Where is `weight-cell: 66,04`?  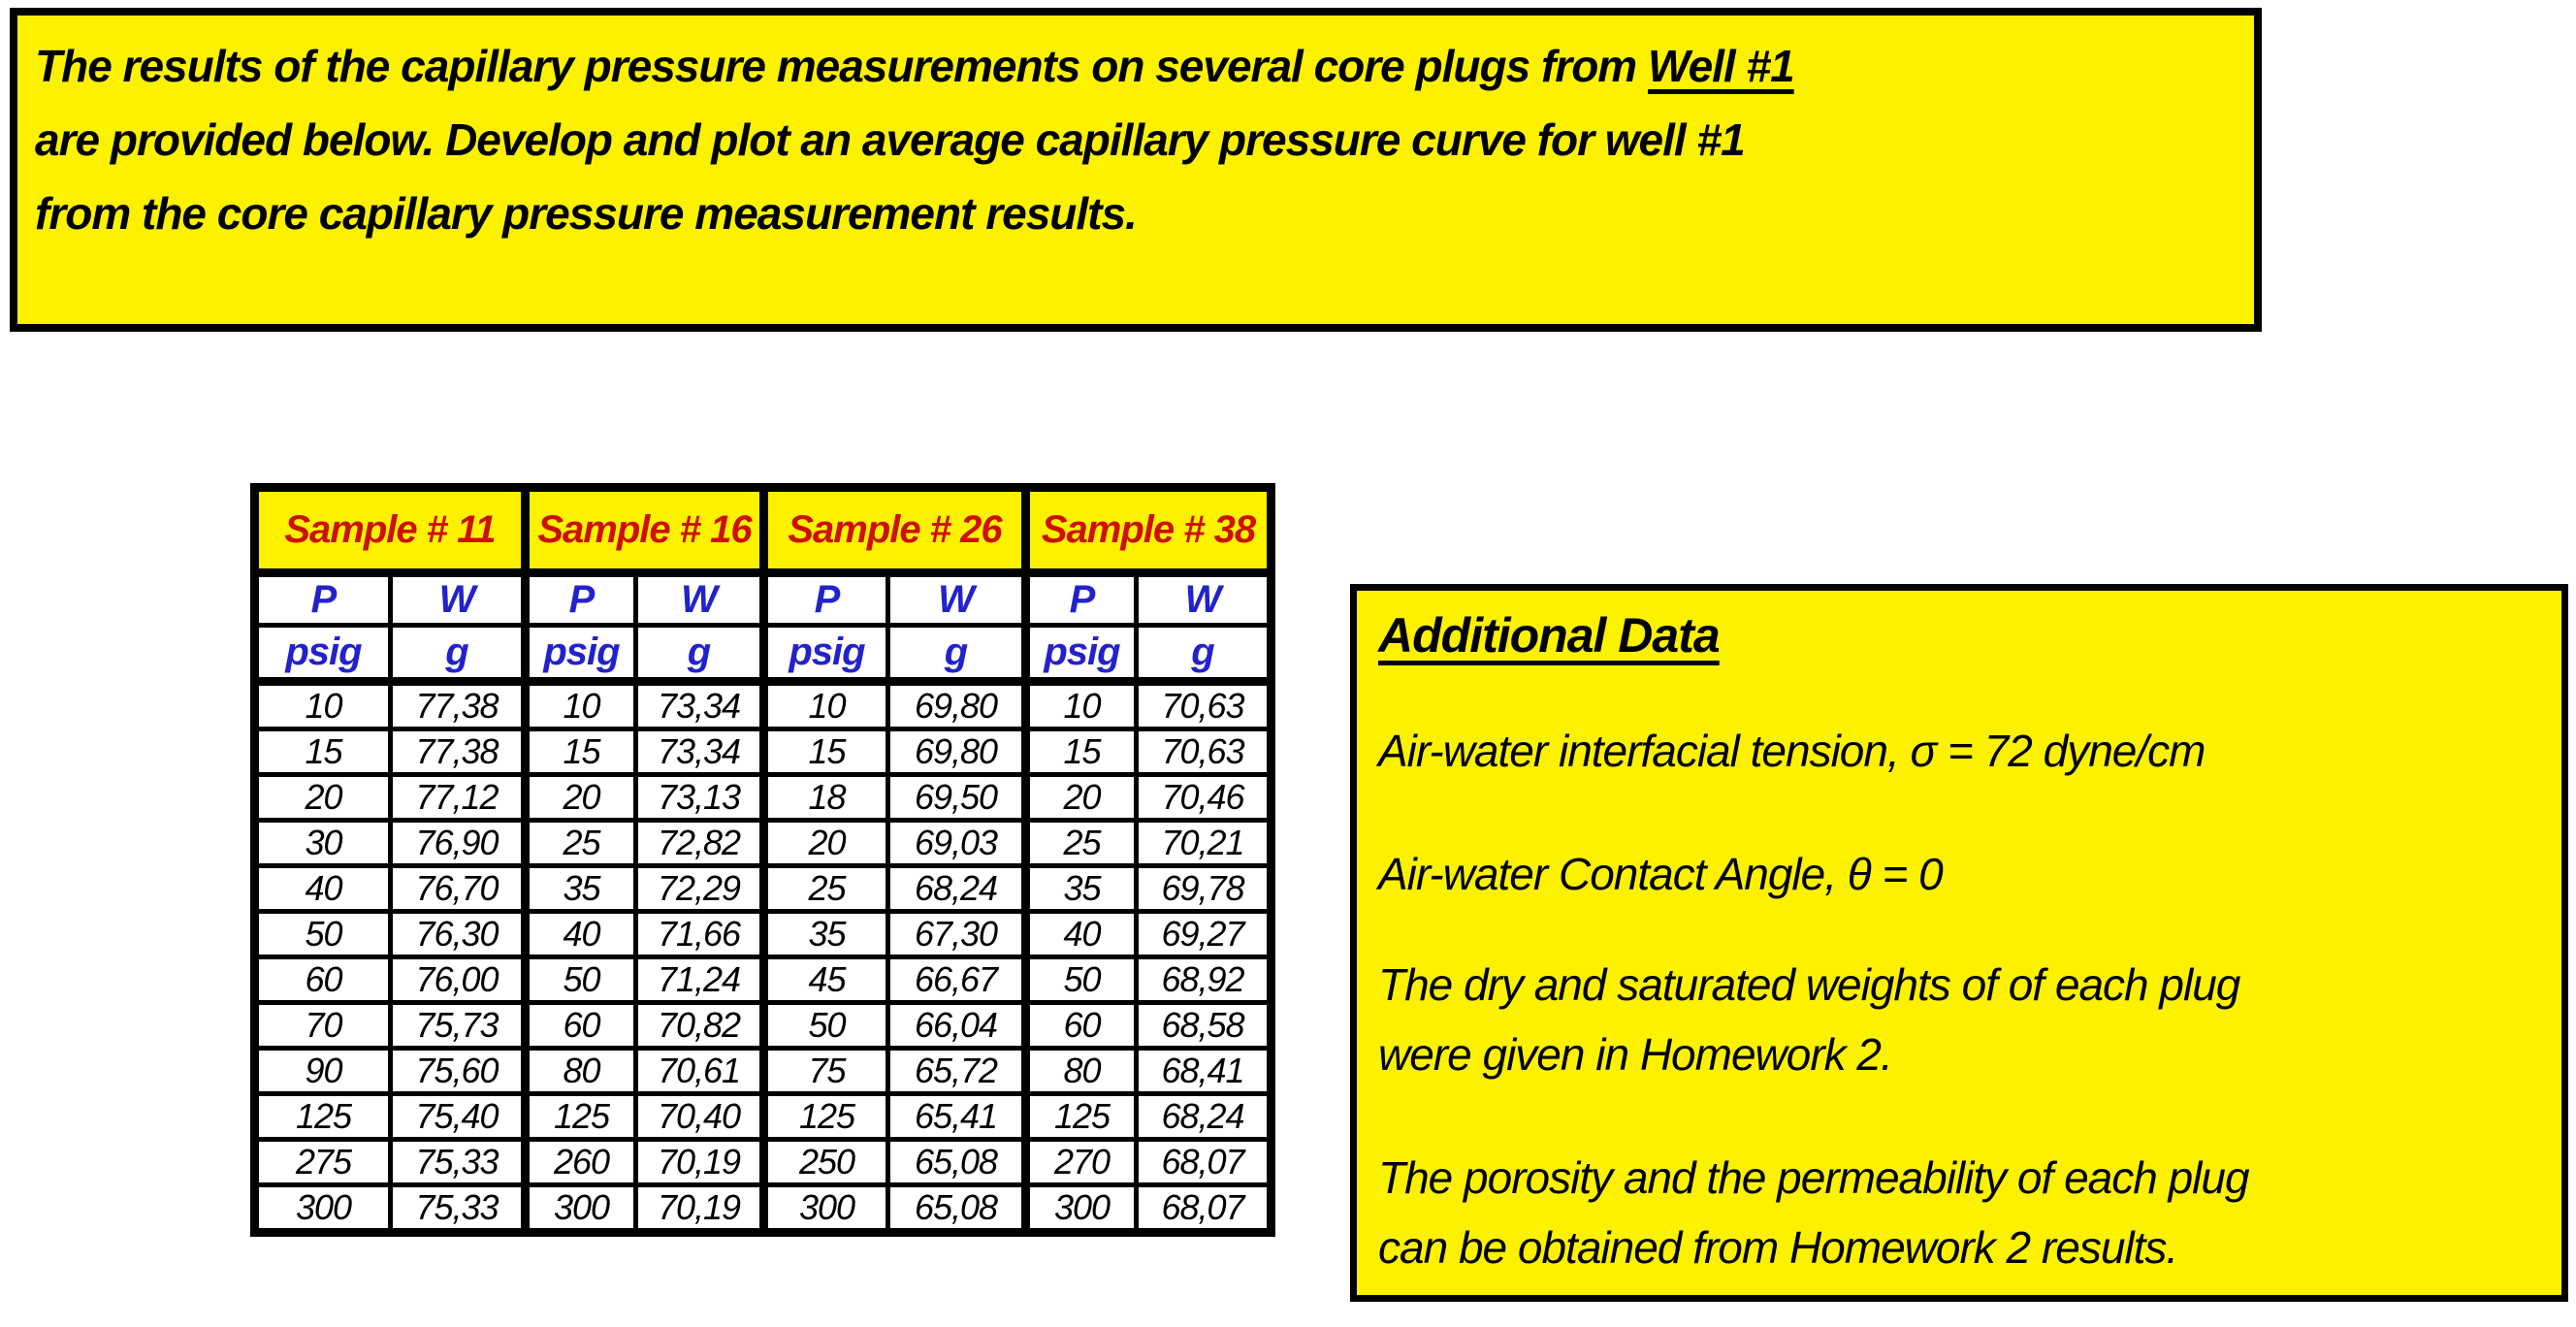
weight-cell: 66,04 is located at coordinates (957, 1025).